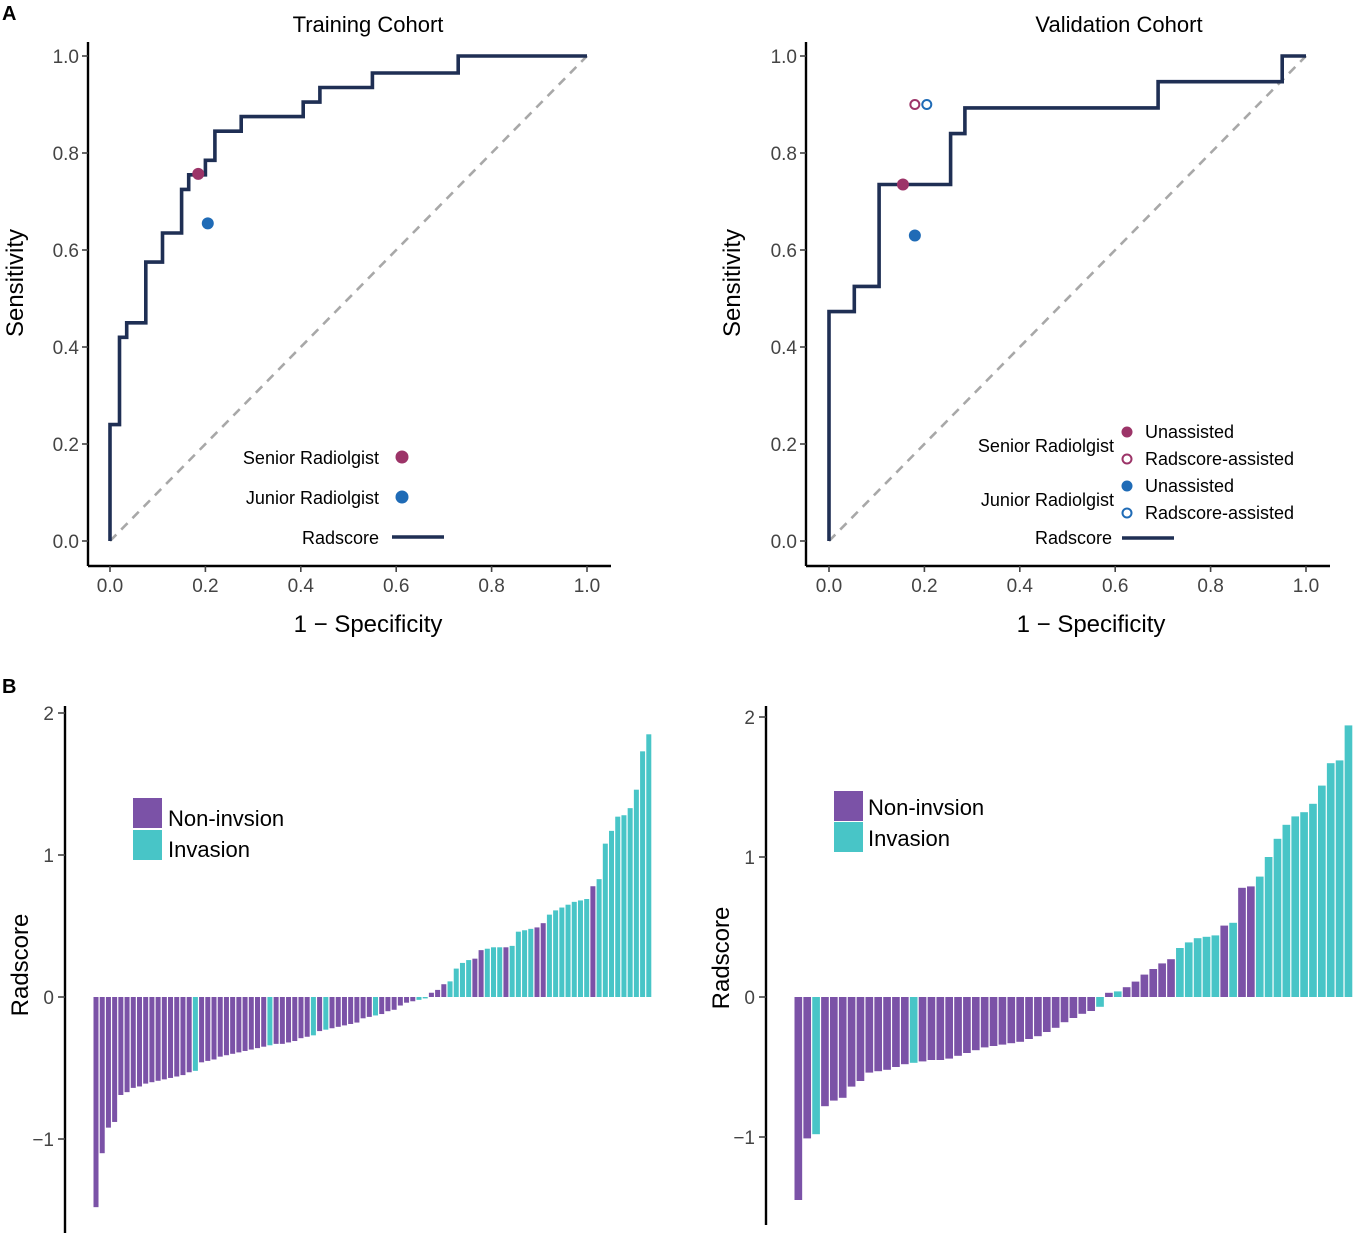 This screenshot has width=1354, height=1235. Describe the element at coordinates (207, 223) in the screenshot. I see `radiologist-point` at that location.